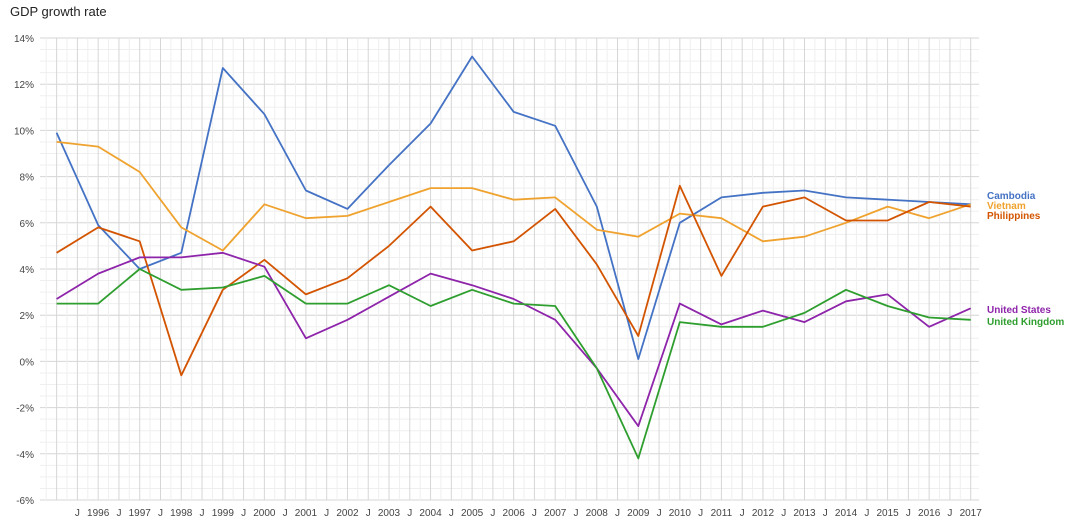 Image resolution: width=1080 pixels, height=524 pixels. I want to click on x-tick-label: 2006, so click(514, 513).